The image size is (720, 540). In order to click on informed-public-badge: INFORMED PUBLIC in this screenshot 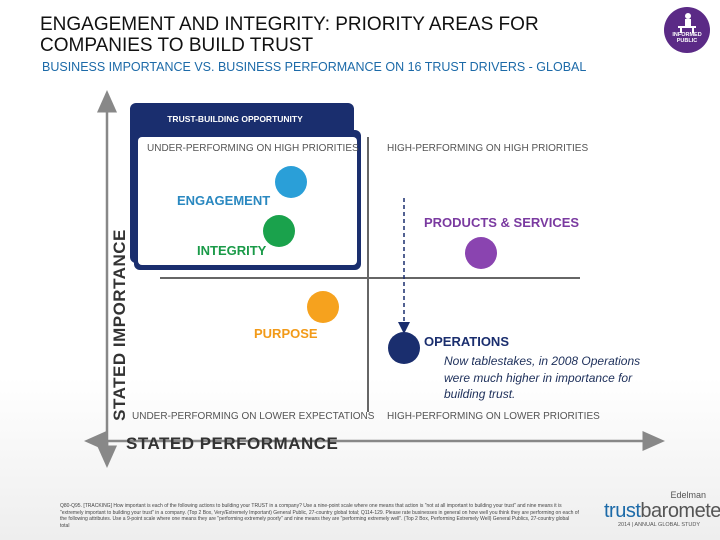, I will do `click(687, 30)`.